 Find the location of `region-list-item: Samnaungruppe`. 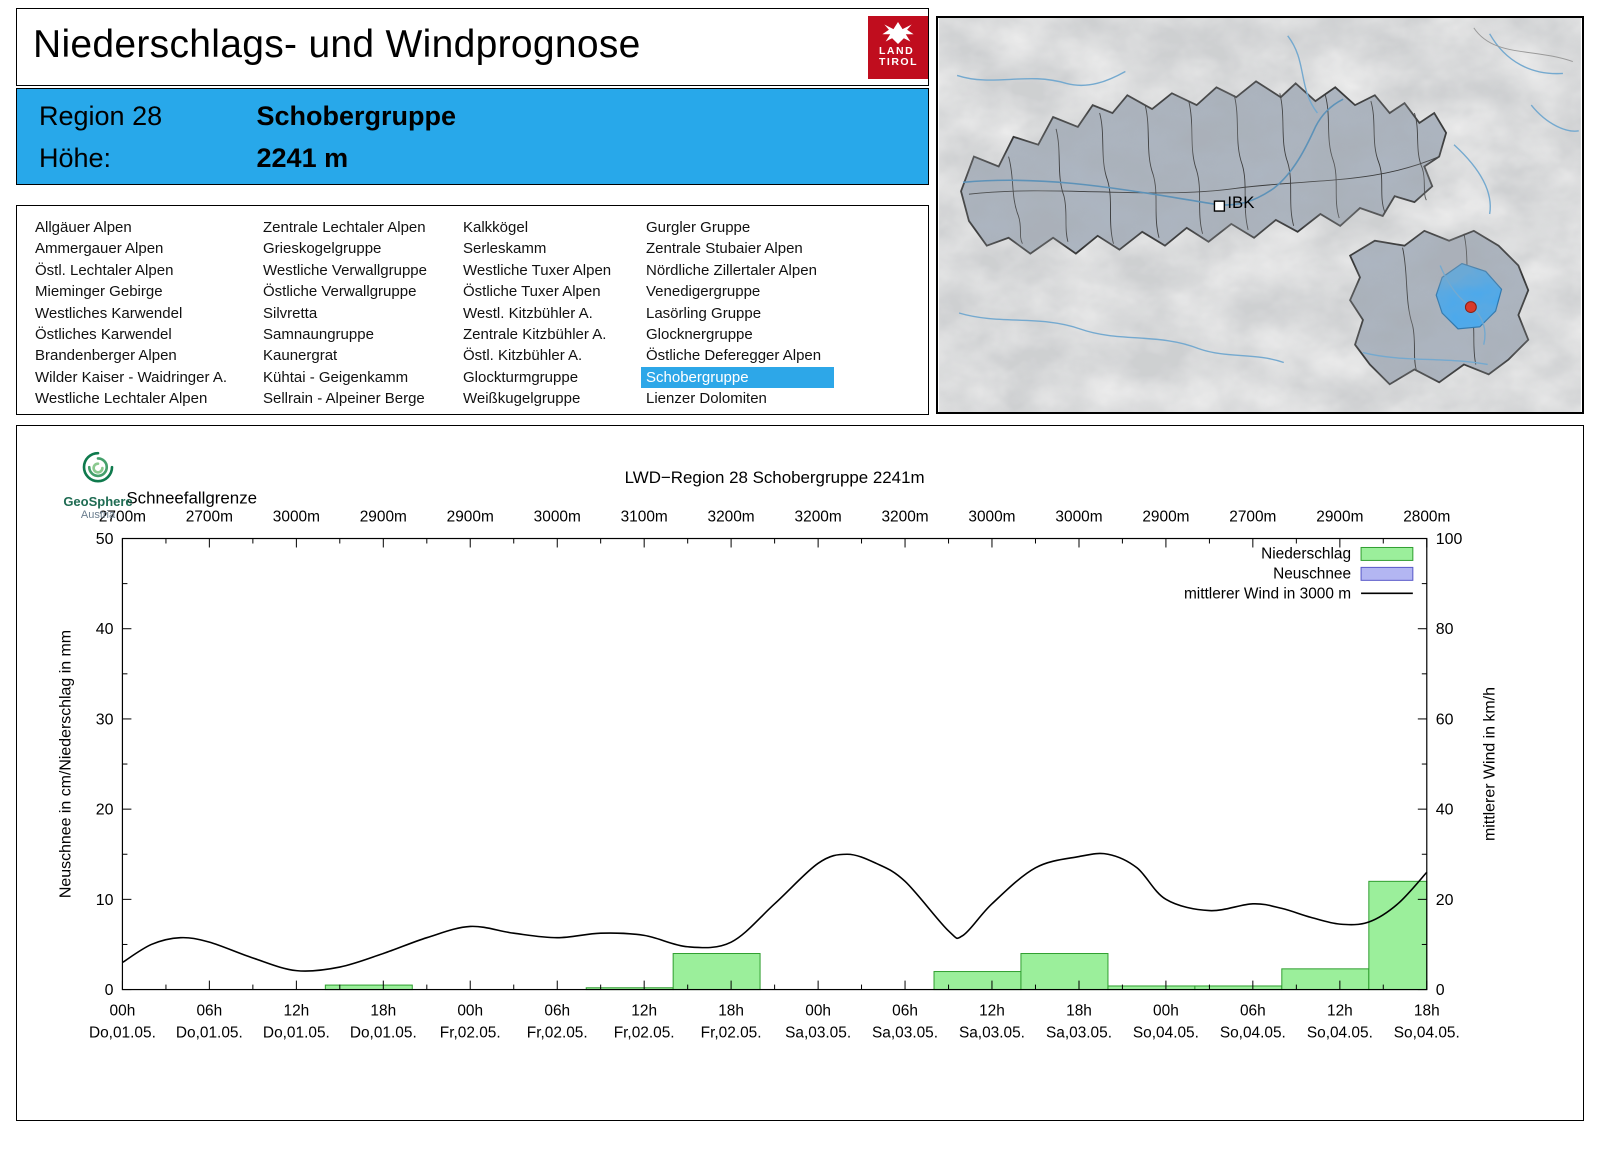

region-list-item: Samnaungruppe is located at coordinates (318, 334).